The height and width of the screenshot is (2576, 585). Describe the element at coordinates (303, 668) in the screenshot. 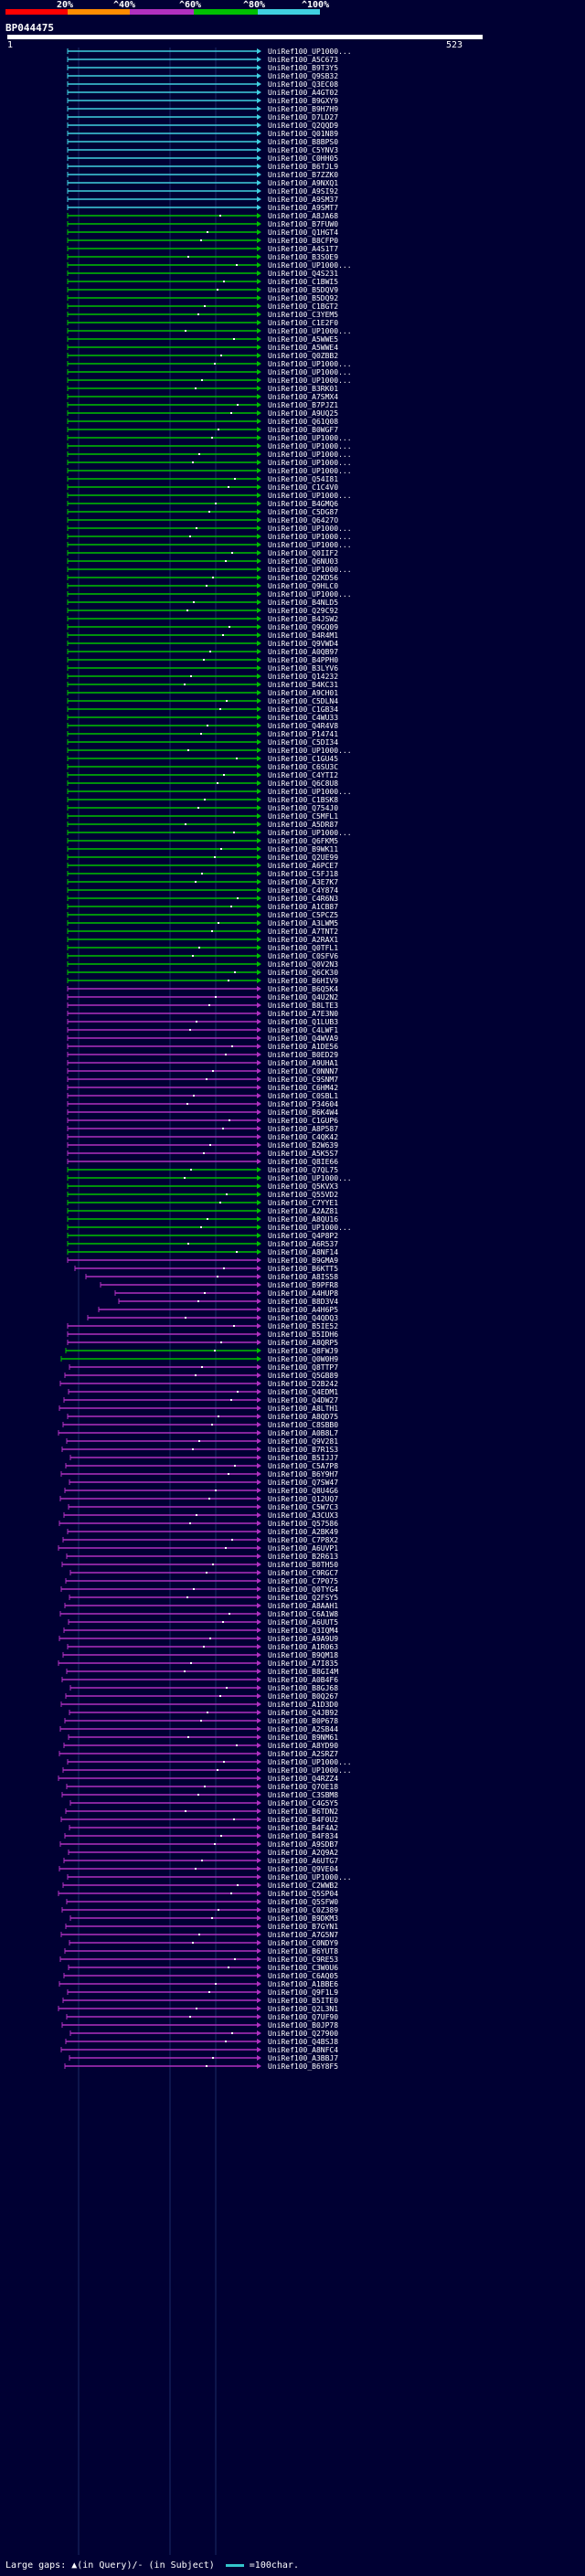

I see `hit-label: UniRef100_B3LYV6` at that location.